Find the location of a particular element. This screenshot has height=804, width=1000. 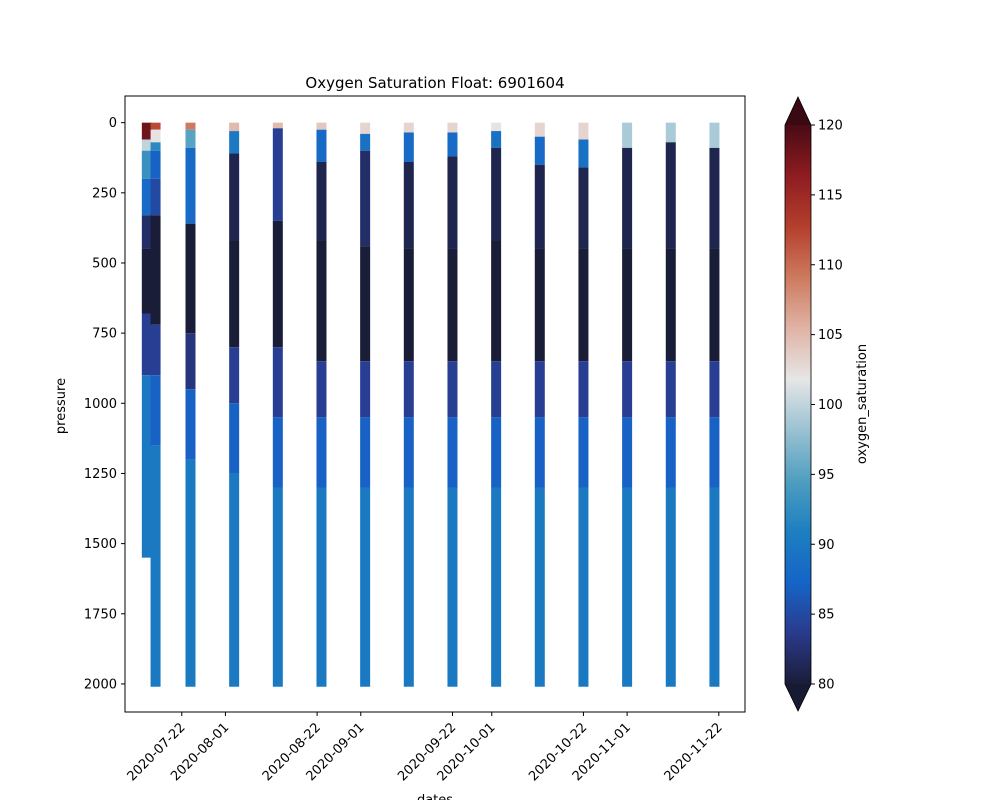

colorbar-extend-max is located at coordinates (798, 111).